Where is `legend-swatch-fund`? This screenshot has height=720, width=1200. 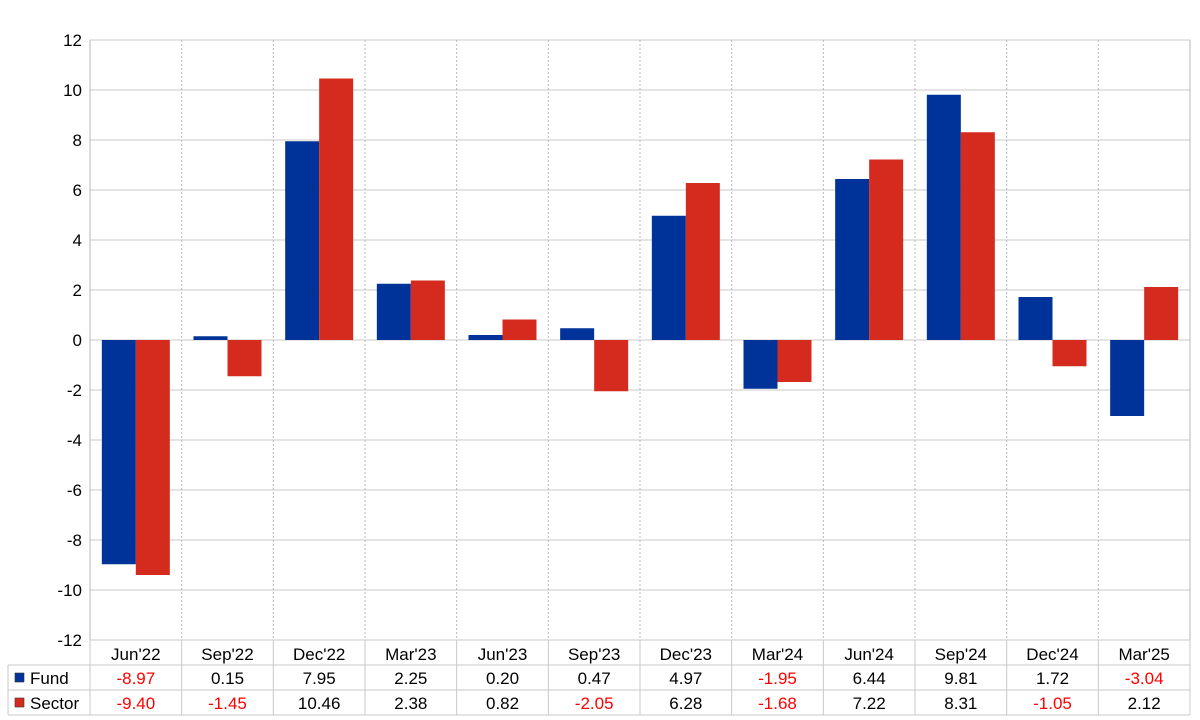
legend-swatch-fund is located at coordinates (19, 677).